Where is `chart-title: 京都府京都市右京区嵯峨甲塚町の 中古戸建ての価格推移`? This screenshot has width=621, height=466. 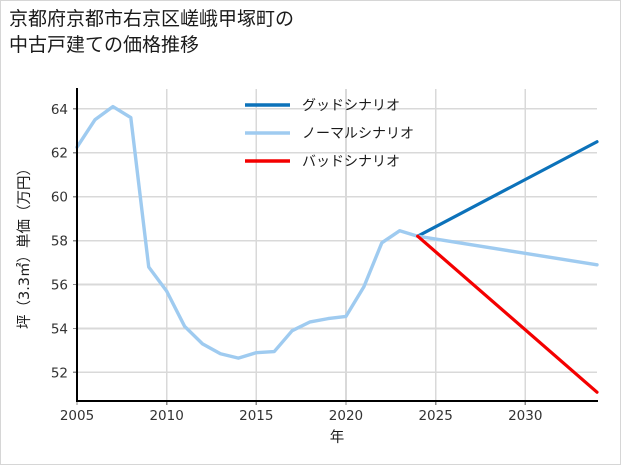
chart-title: 京都府京都市右京区嵯峨甲塚町の 中古戸建ての価格推移 is located at coordinates (152, 32).